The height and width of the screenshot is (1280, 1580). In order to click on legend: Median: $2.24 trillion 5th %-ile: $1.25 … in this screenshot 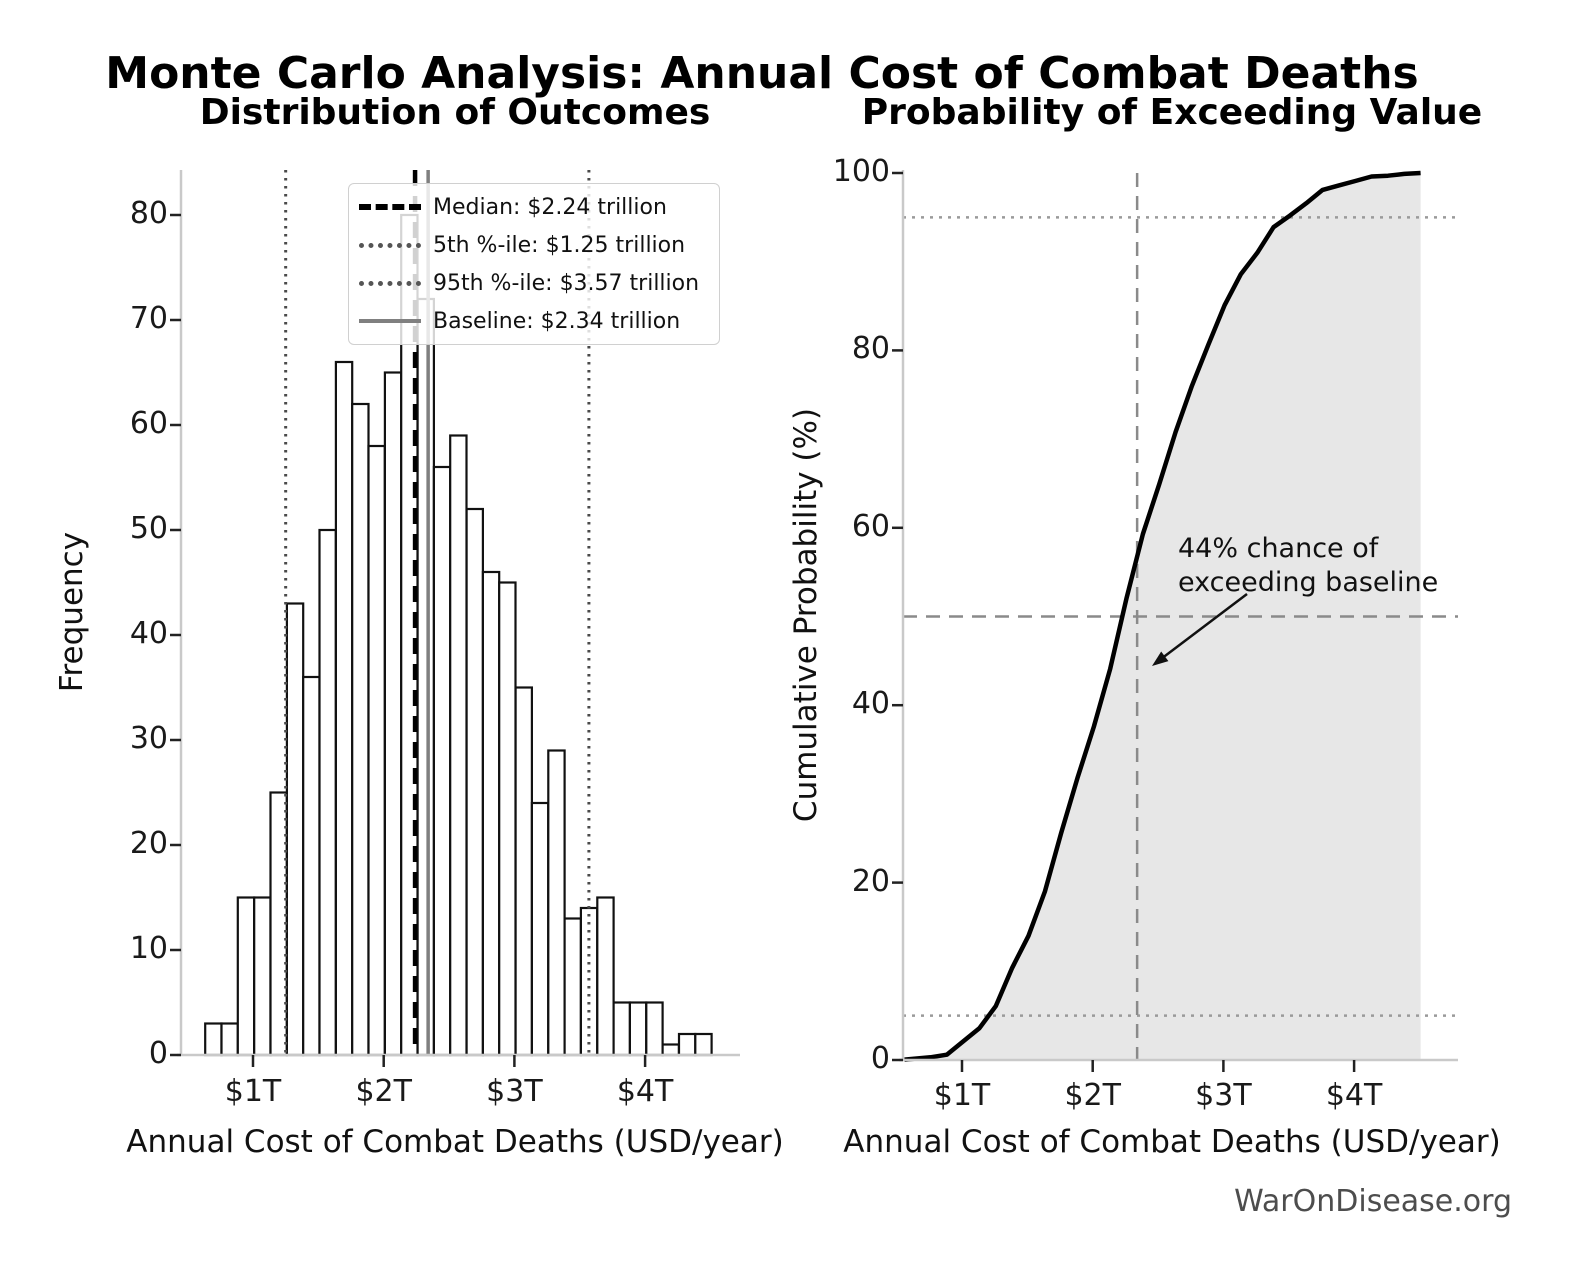, I will do `click(534, 264)`.